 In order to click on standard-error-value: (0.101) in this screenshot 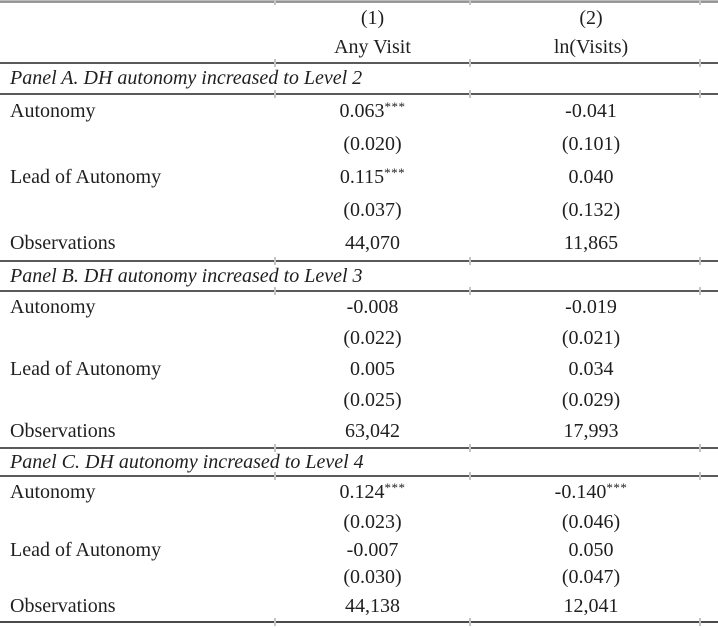, I will do `click(591, 144)`.